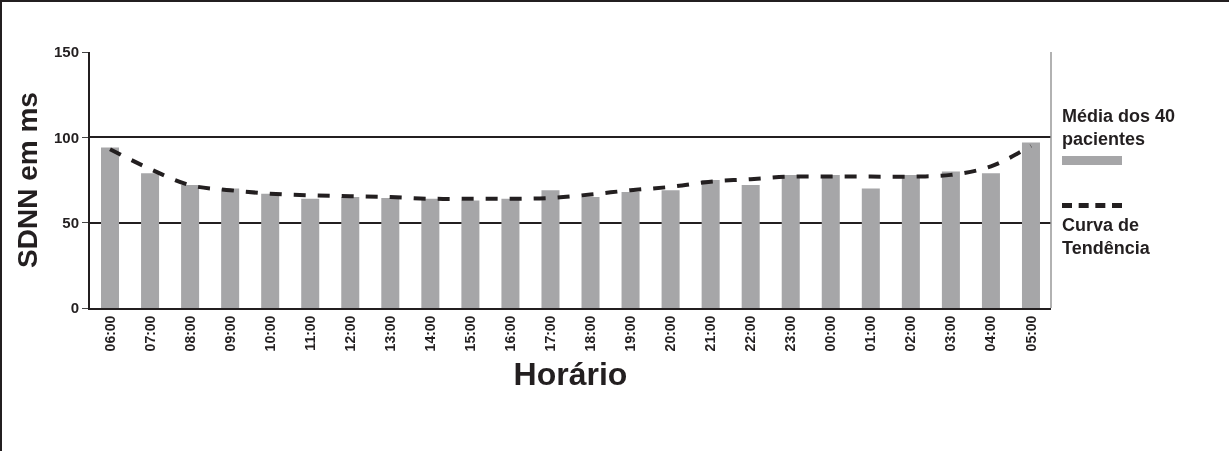  What do you see at coordinates (429, 333) in the screenshot?
I see `x-tick-label: 14:00` at bounding box center [429, 333].